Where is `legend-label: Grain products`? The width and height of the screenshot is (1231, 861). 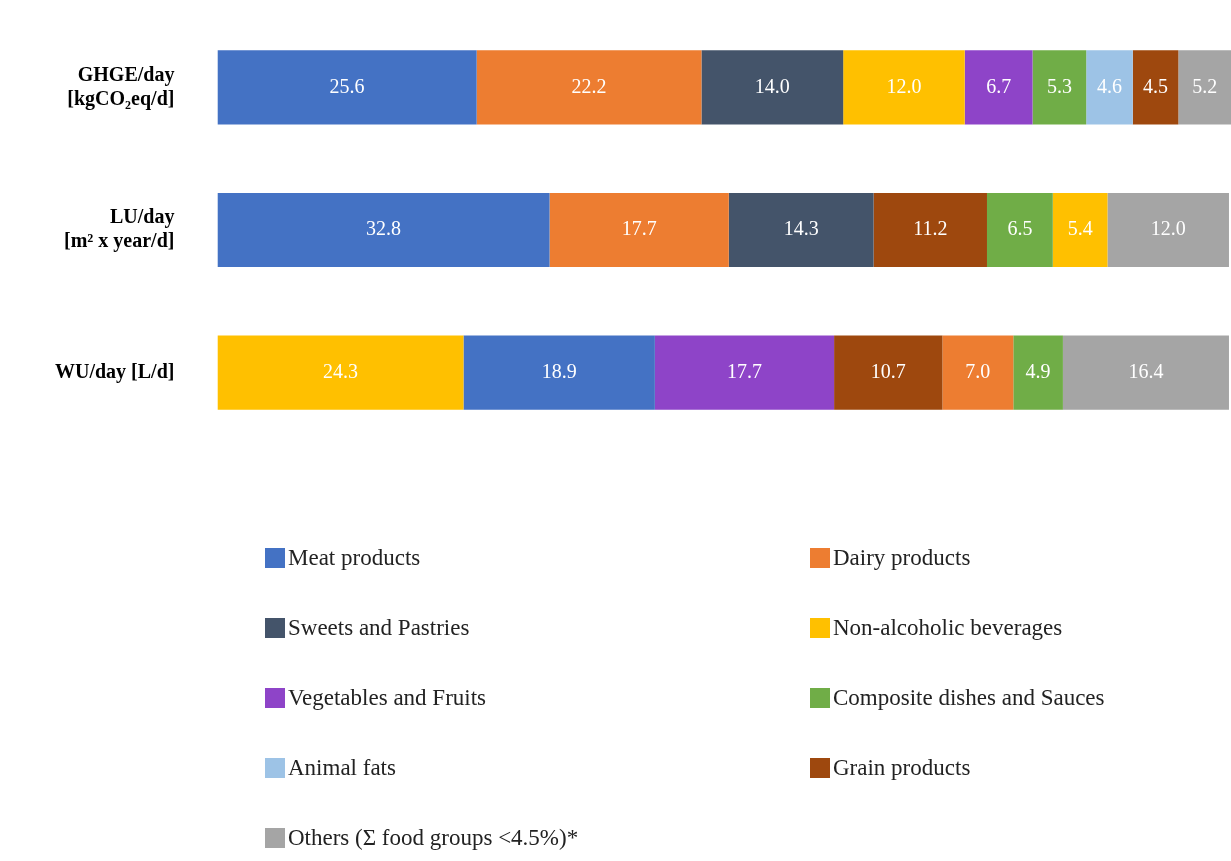
legend-label: Grain products is located at coordinates (902, 768).